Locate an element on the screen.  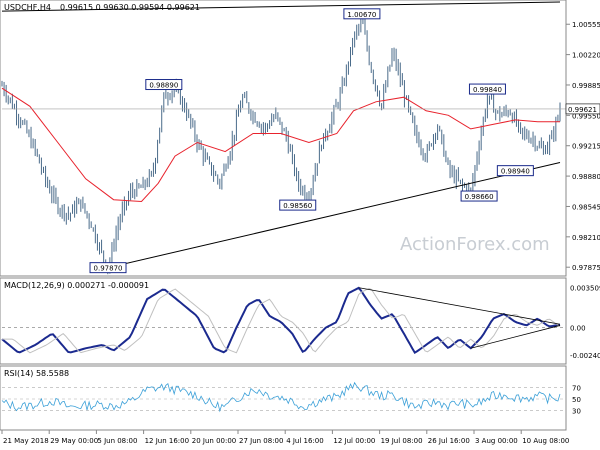
symbol-label: USDCHF,H4 is located at coordinates (27, 7).